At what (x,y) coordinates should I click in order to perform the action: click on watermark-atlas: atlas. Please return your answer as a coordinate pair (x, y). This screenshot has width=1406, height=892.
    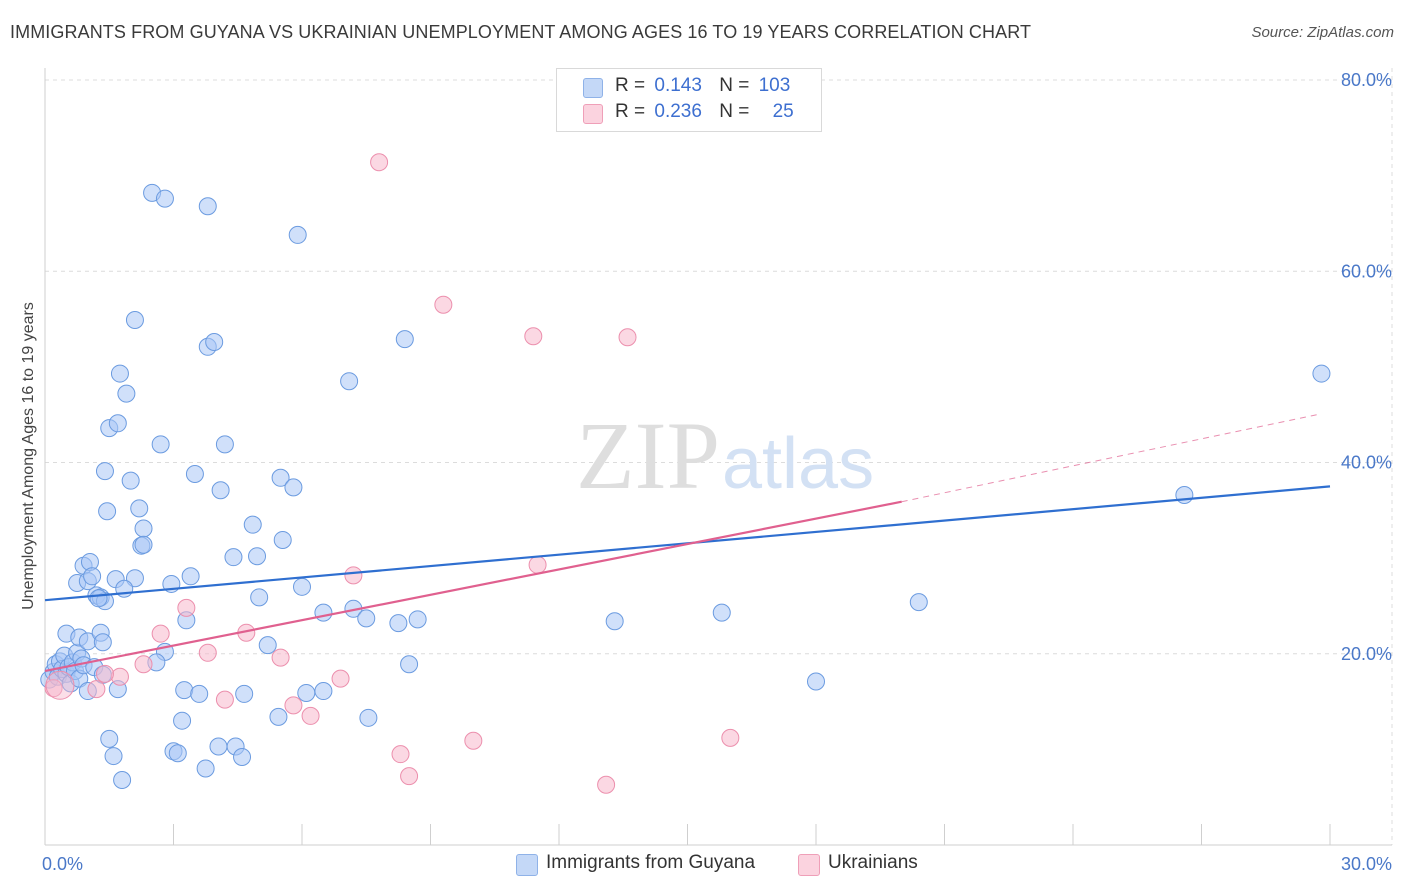
    Looking at the image, I should click on (798, 464).